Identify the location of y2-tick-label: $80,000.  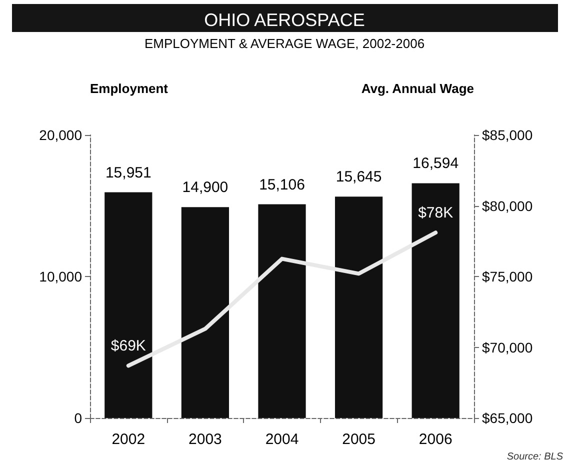
(507, 206).